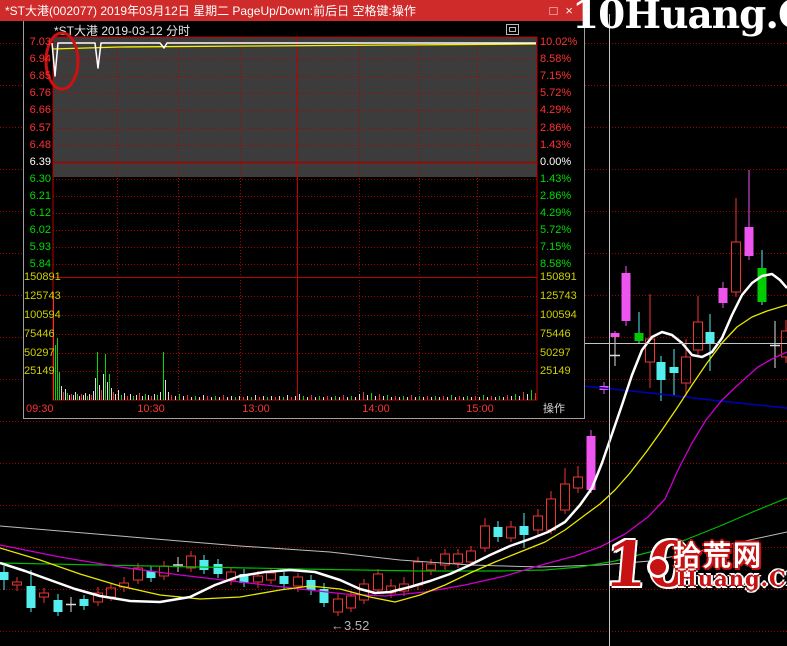 The width and height of the screenshot is (787, 646). Describe the element at coordinates (304, 29) in the screenshot. I see `intraday-panel-header: *ST大港 2019-03-12 分时` at that location.